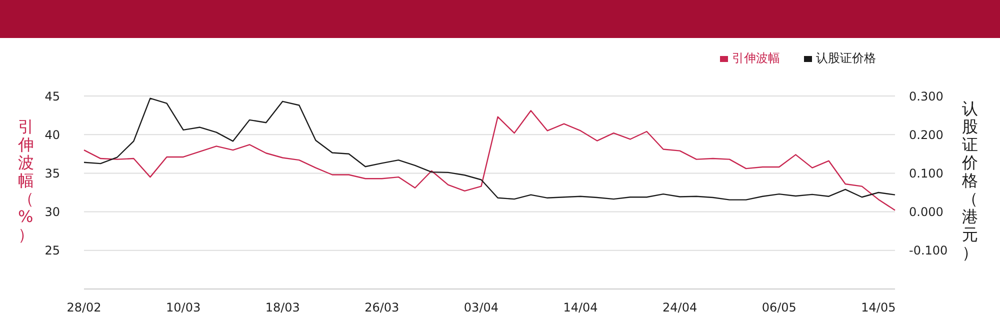  What do you see at coordinates (382, 307) in the screenshot?
I see `x-tick-label: 26/03` at bounding box center [382, 307].